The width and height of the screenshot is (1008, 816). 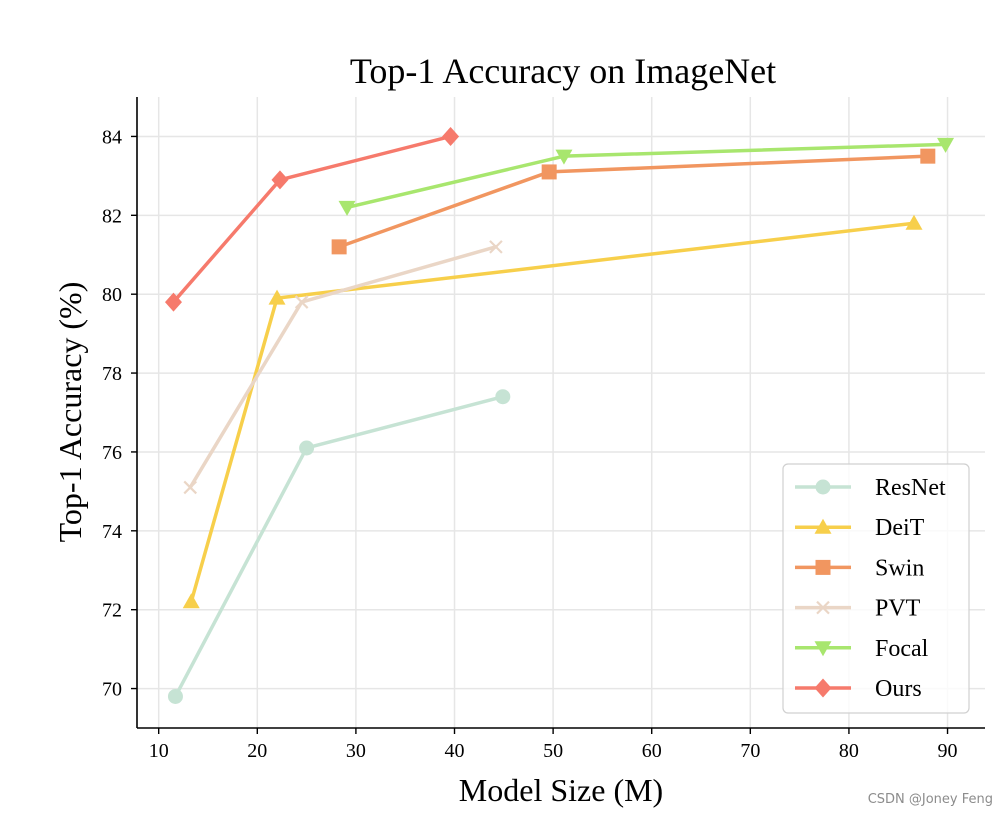 What do you see at coordinates (561, 790) in the screenshot?
I see `x-axis-label: Model Size (M)` at bounding box center [561, 790].